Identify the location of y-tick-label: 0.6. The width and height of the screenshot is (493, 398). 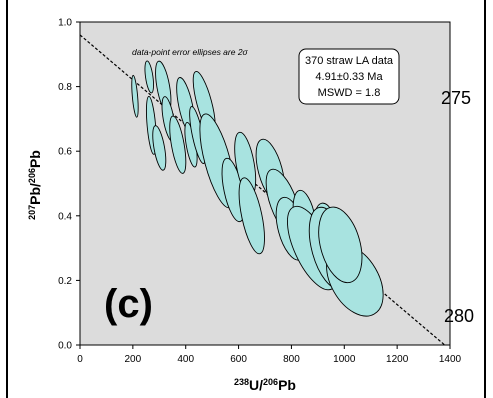
(65, 152).